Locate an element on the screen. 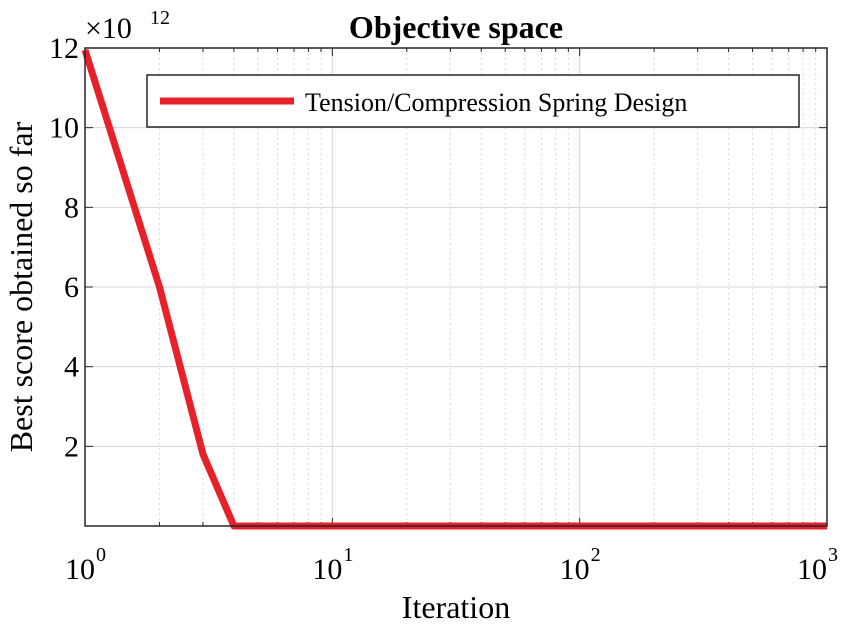 This screenshot has height=625, width=855. legend-entry-label: Tension/Compression Spring Design is located at coordinates (496, 102).